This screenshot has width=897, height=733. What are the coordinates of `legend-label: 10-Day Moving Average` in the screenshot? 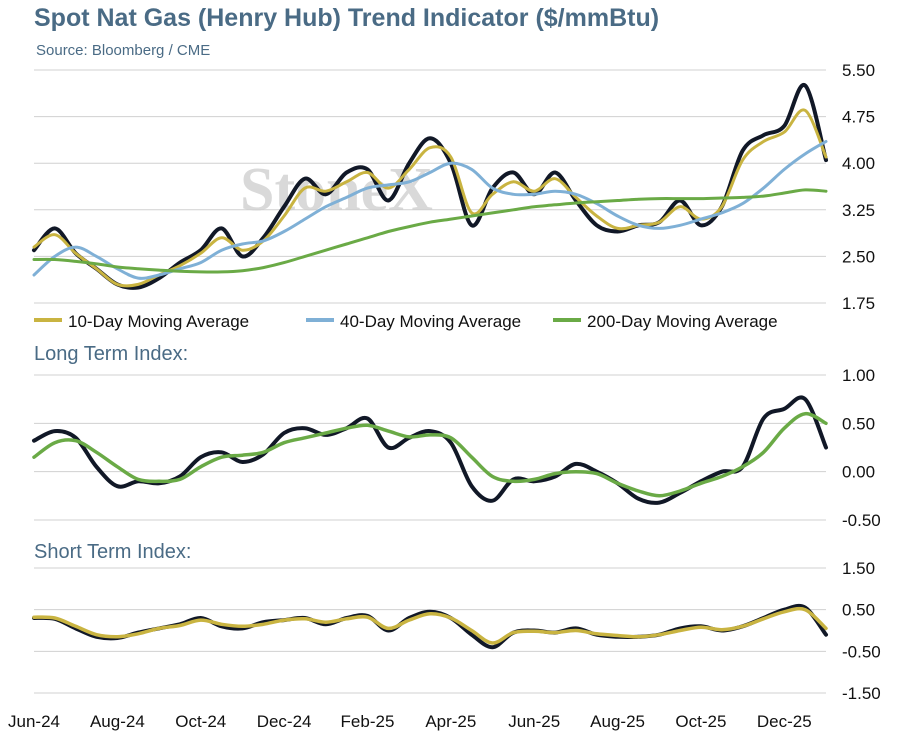 It's located at (158, 321).